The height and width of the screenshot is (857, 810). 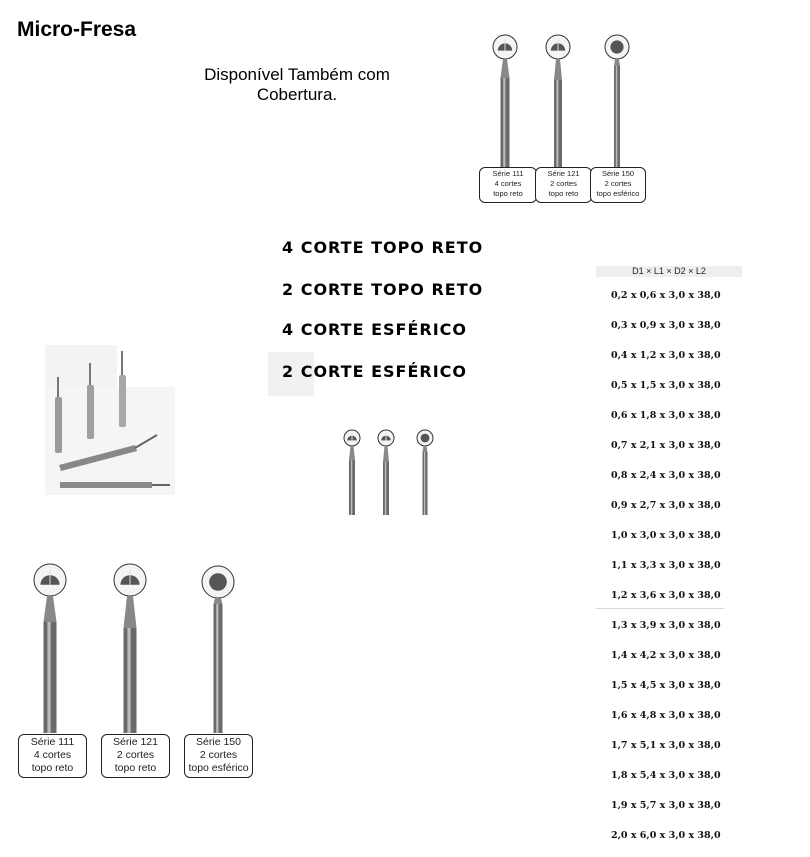 What do you see at coordinates (374, 329) in the screenshot?
I see `heading-4-corte-esferico: 4 CORTE ESFÉRICO` at bounding box center [374, 329].